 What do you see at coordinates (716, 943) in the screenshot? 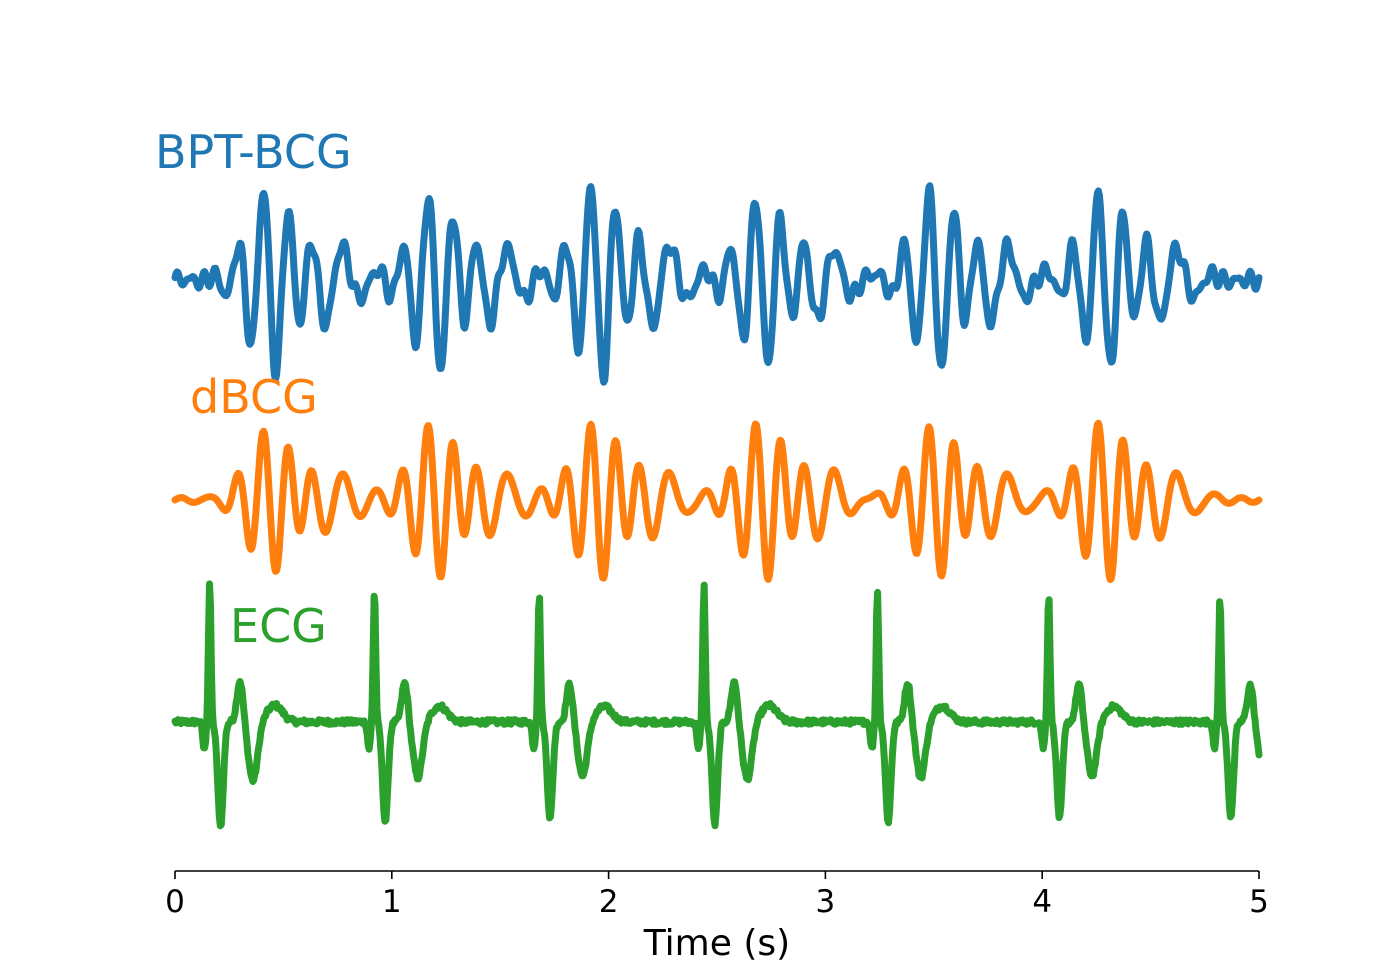
I see `x-axis-label: Time (s)` at bounding box center [716, 943].